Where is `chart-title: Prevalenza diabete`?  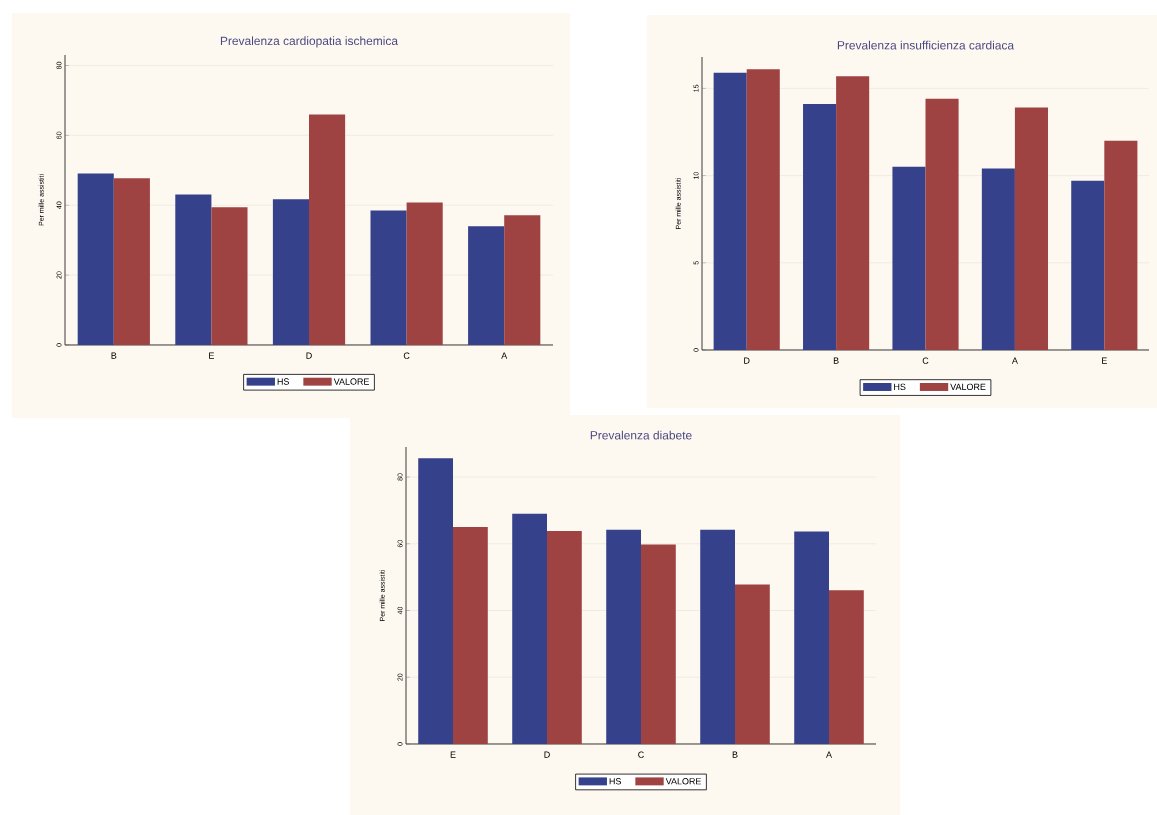
chart-title: Prevalenza diabete is located at coordinates (641, 435).